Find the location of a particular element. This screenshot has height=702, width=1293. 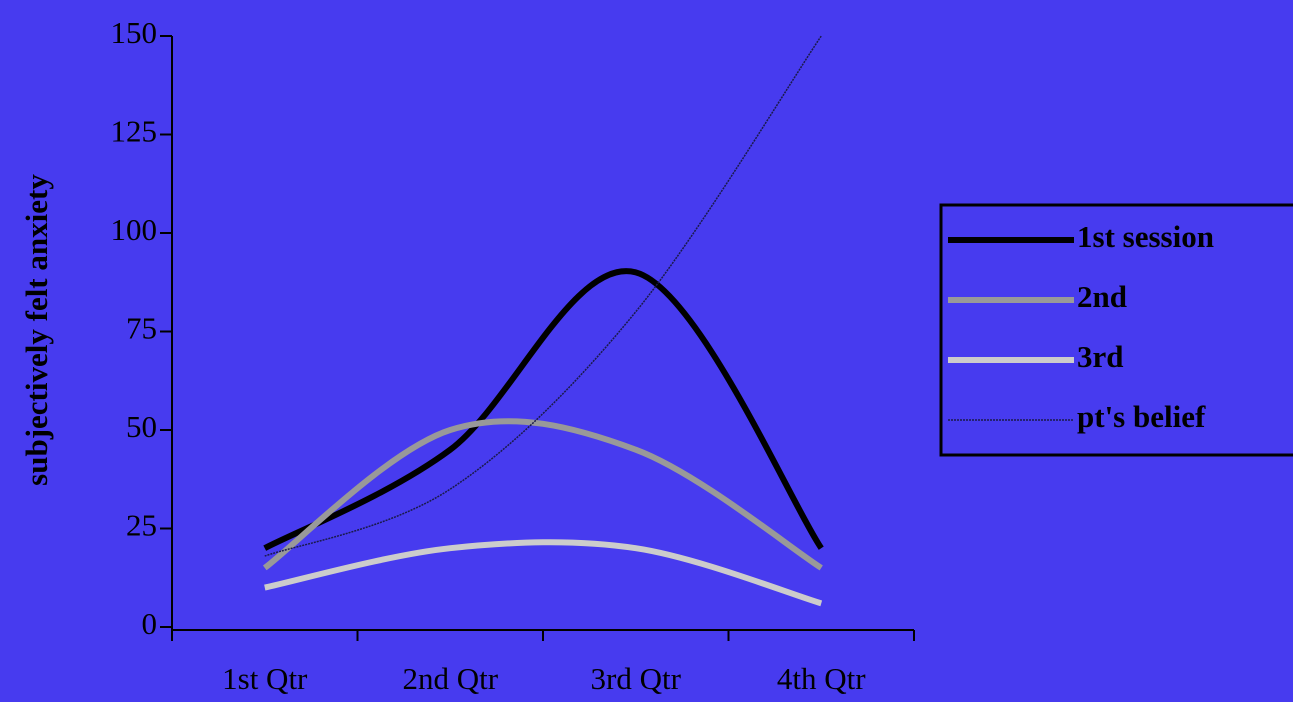

legend-box is located at coordinates (1116, 330).